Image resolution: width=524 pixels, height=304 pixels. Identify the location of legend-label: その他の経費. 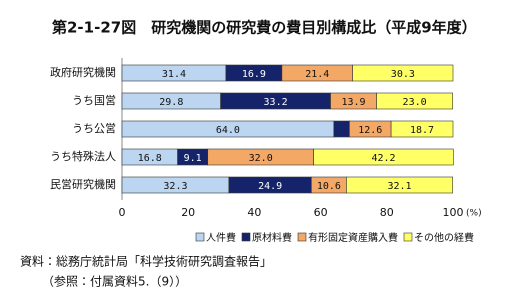
(444, 237).